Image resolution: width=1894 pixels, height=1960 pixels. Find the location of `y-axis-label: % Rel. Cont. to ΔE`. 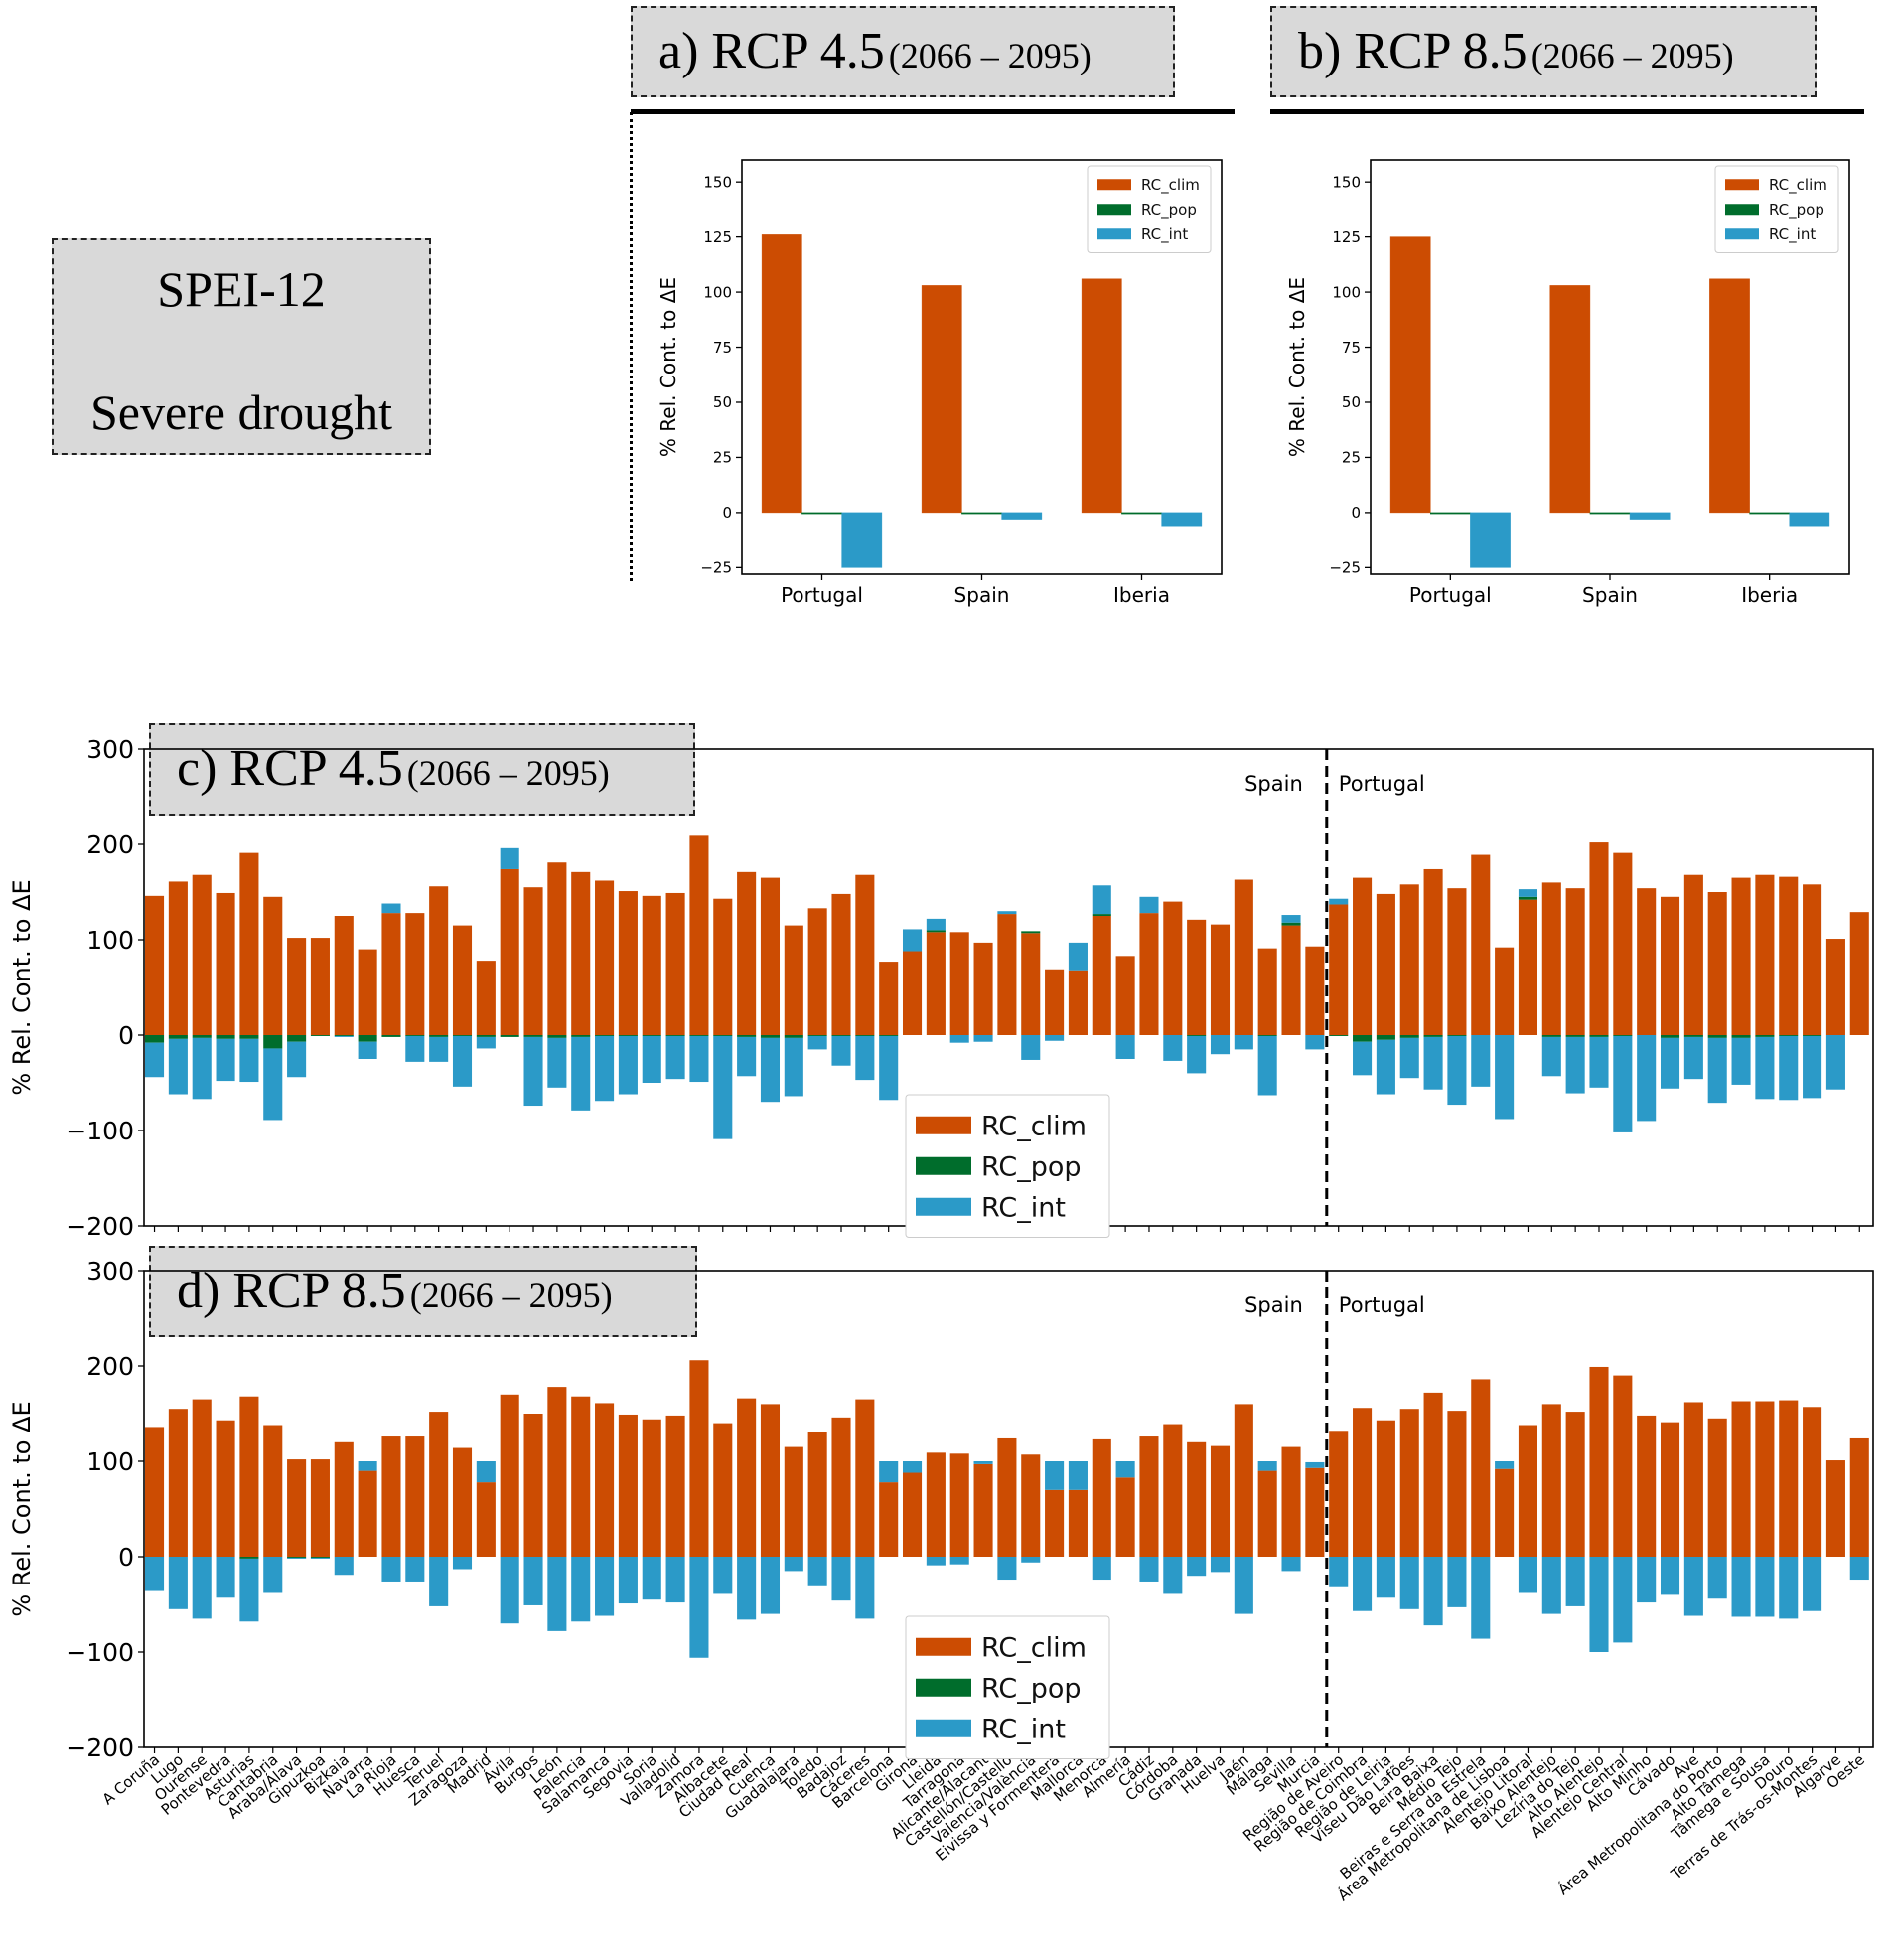

y-axis-label: % Rel. Cont. to ΔE is located at coordinates (22, 1508).